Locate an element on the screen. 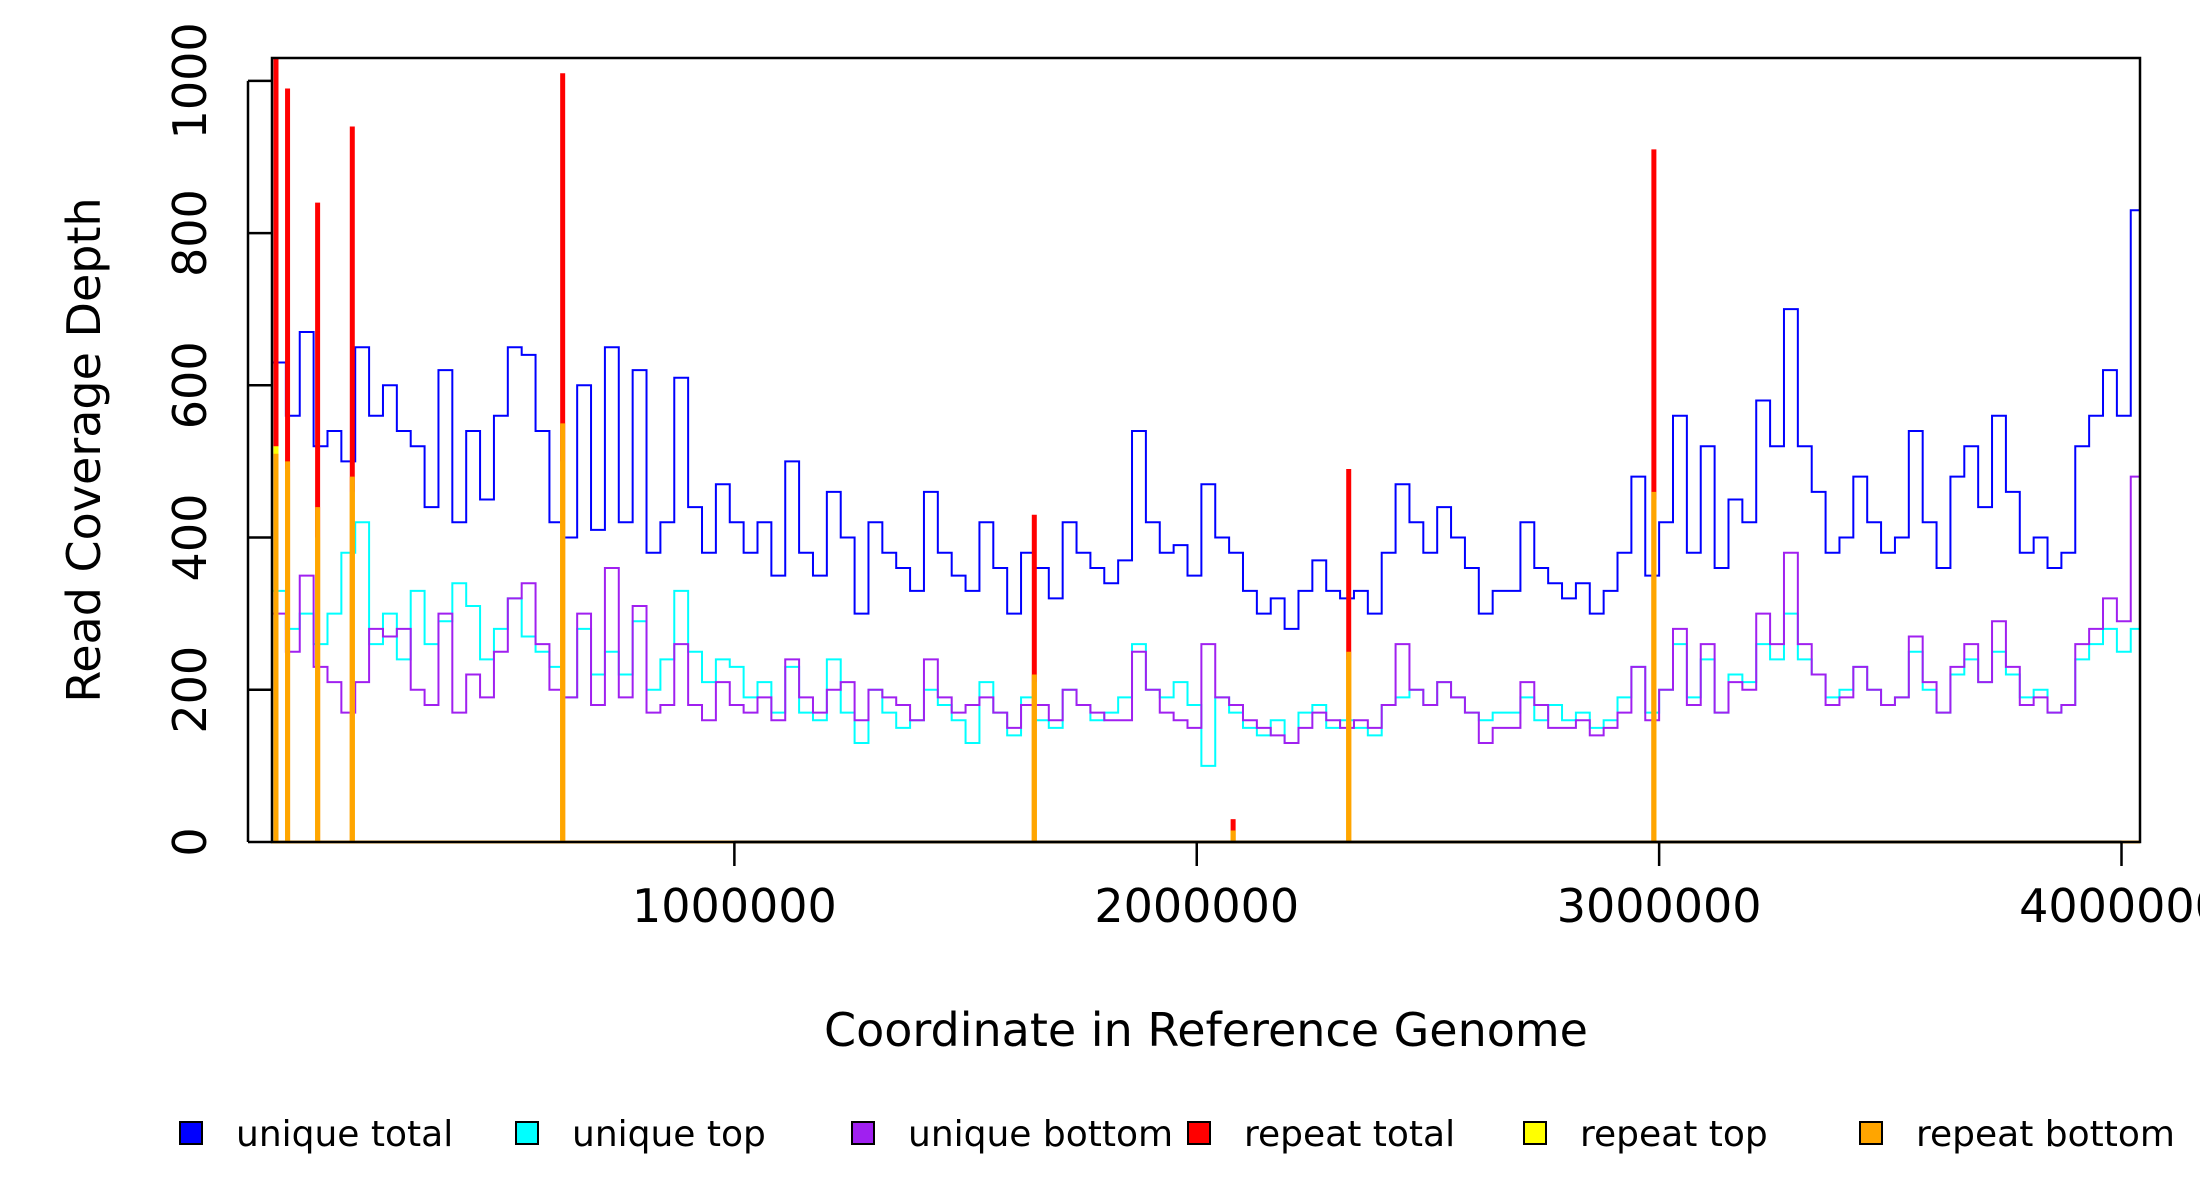 Image resolution: width=2200 pixels, height=1200 pixels. legend-item: unique bottom is located at coordinates (1012, 1134).